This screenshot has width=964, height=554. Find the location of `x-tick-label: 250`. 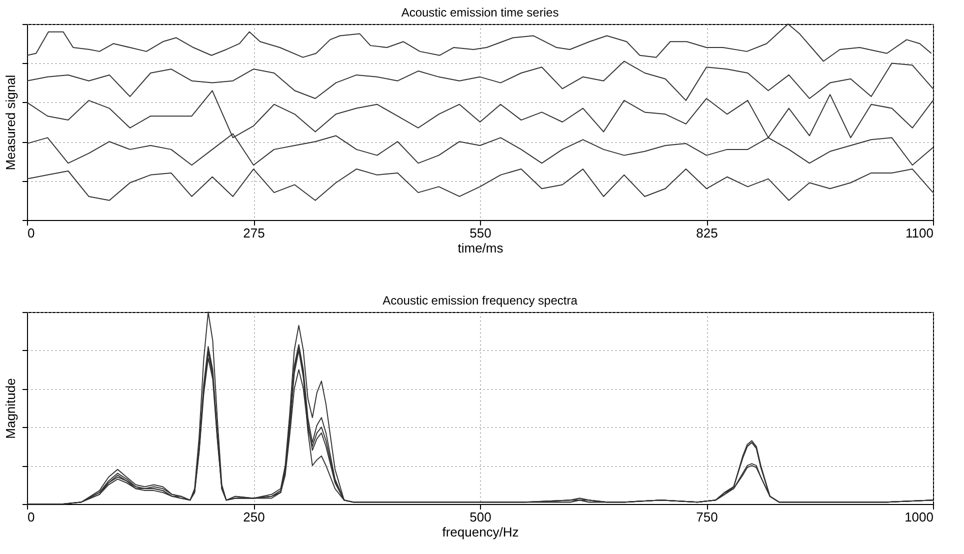

x-tick-label: 250 is located at coordinates (254, 517).